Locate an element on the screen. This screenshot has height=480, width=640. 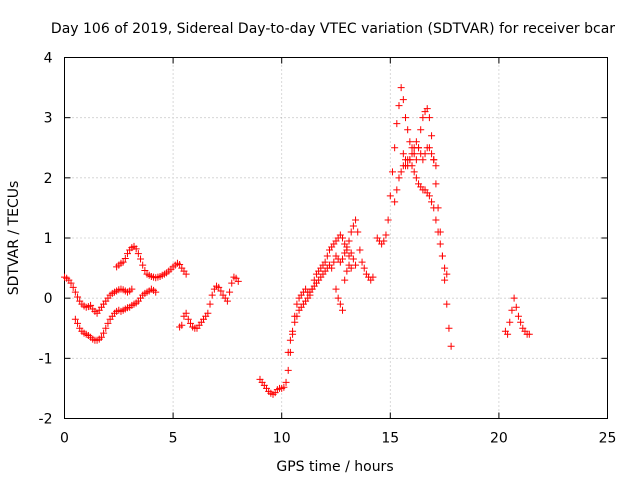
y-tick-label: 2 is located at coordinates (48, 179).